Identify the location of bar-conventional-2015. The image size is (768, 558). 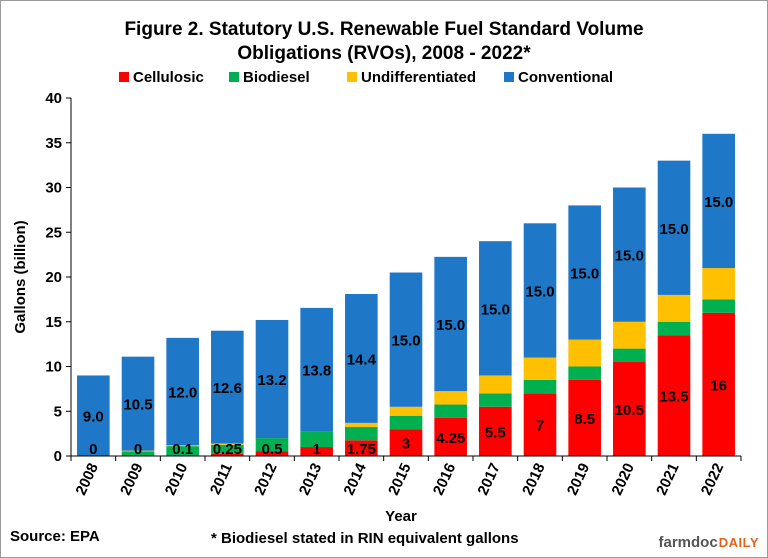
(406, 339).